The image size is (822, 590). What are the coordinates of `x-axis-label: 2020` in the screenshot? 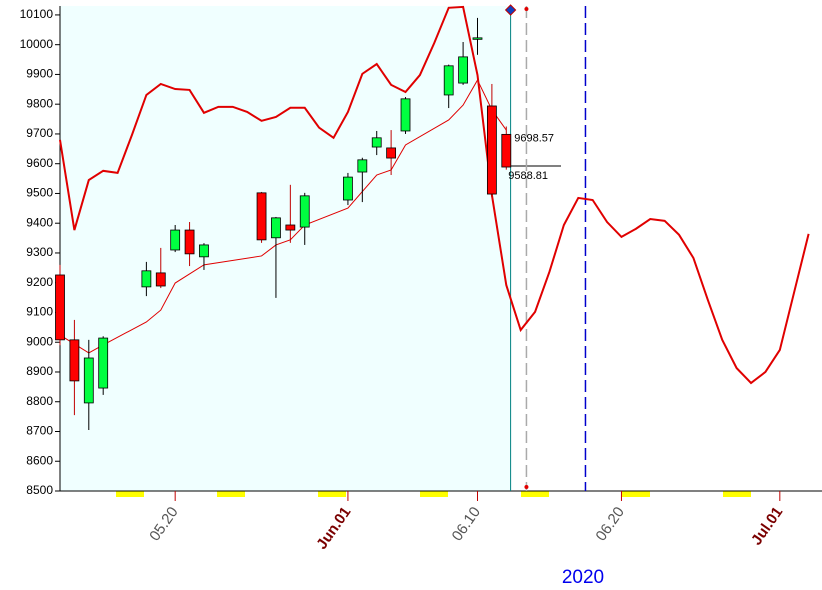 It's located at (583, 577).